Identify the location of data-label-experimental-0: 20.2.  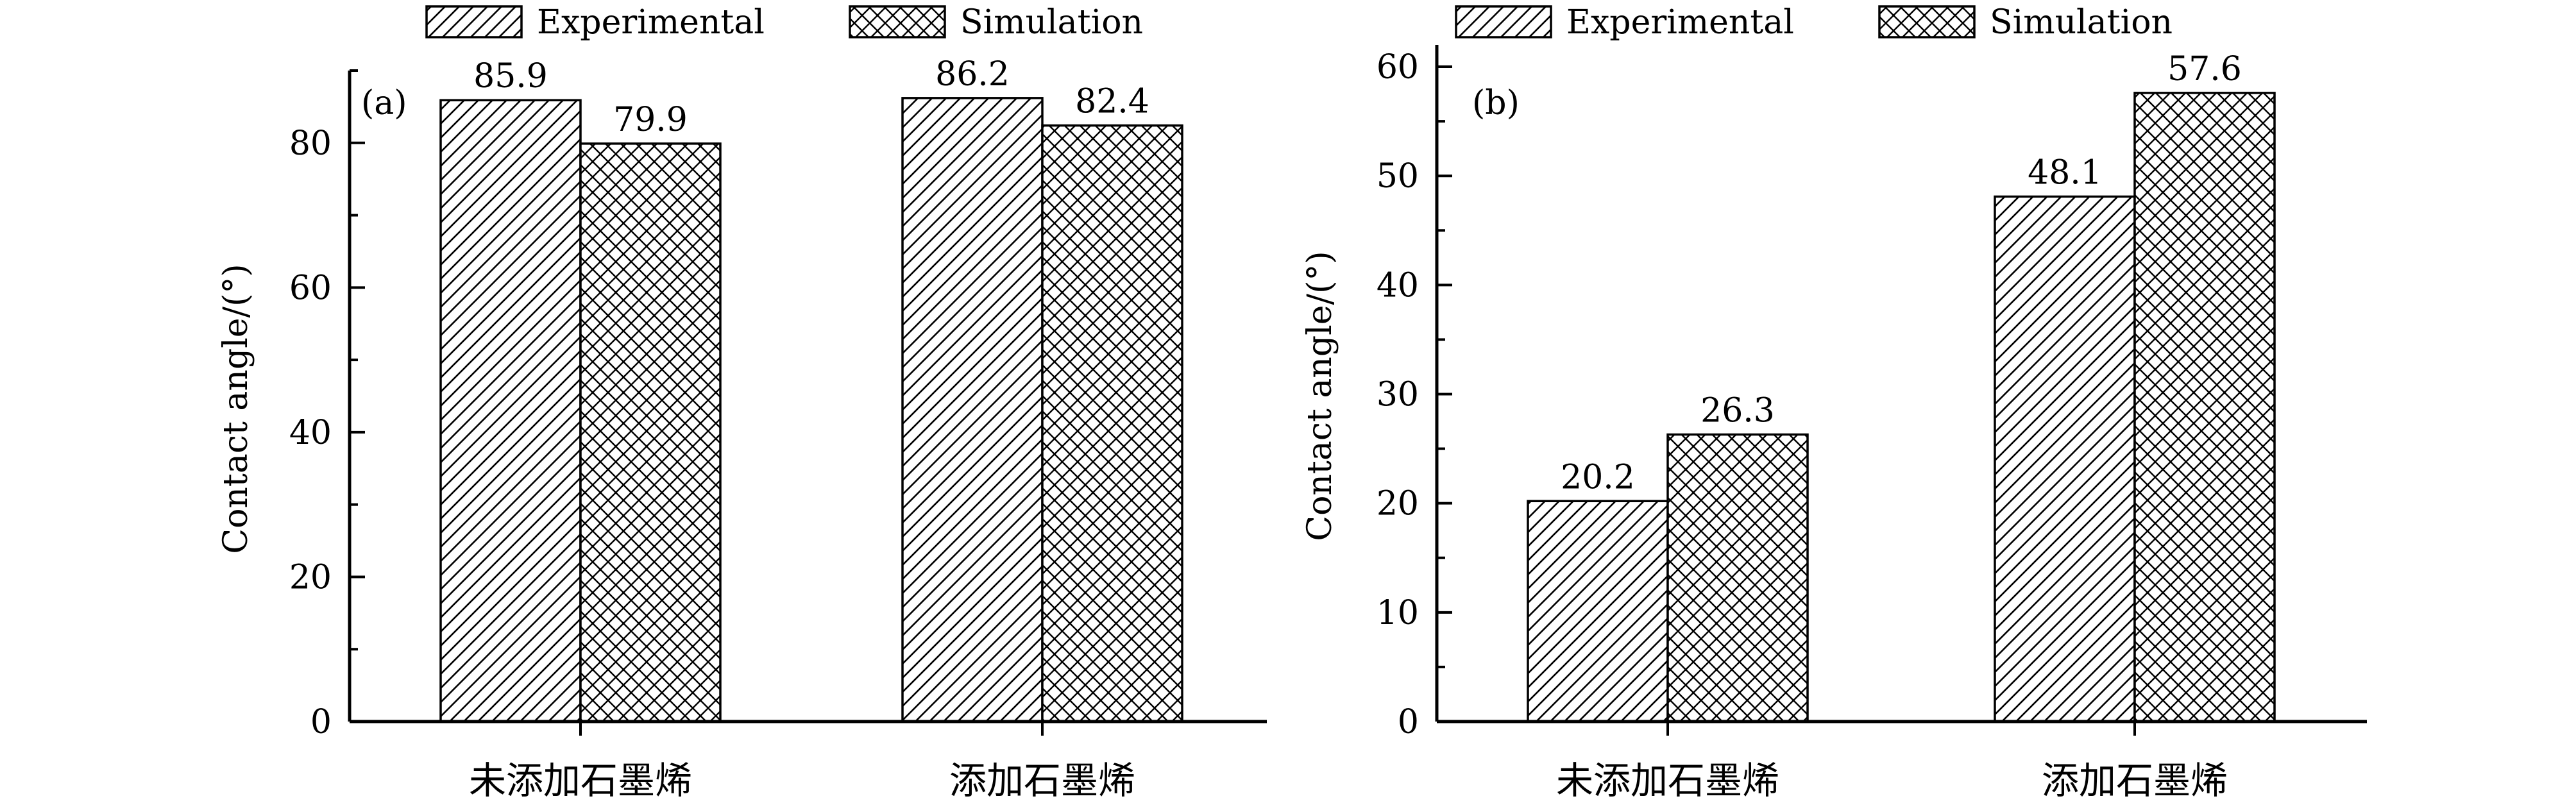
(1598, 477).